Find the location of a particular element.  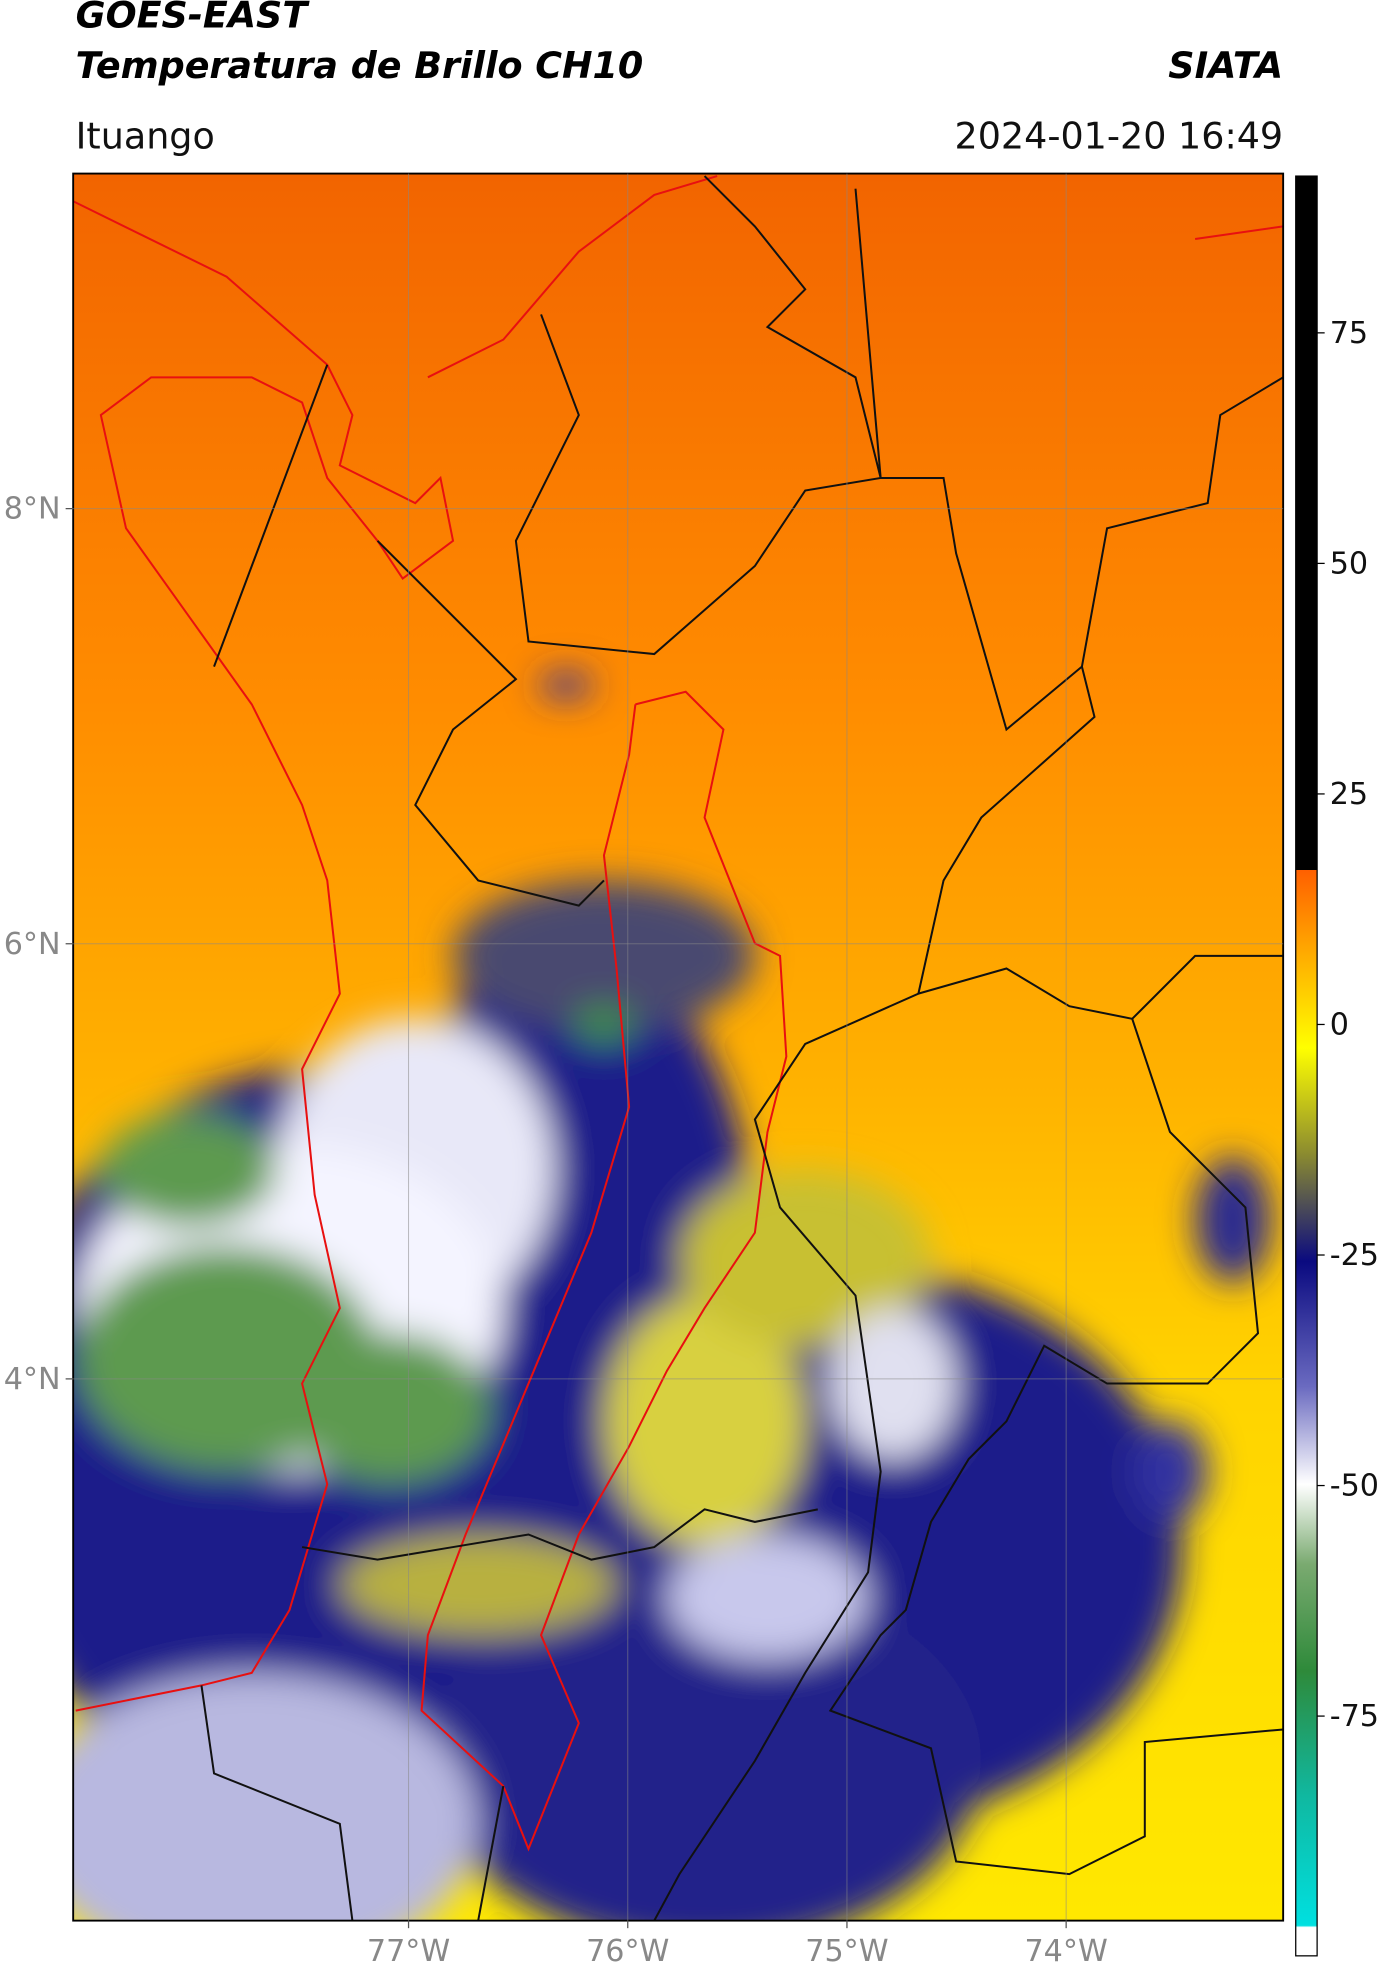

colorbar-tick-label: 50 is located at coordinates (1349, 563).